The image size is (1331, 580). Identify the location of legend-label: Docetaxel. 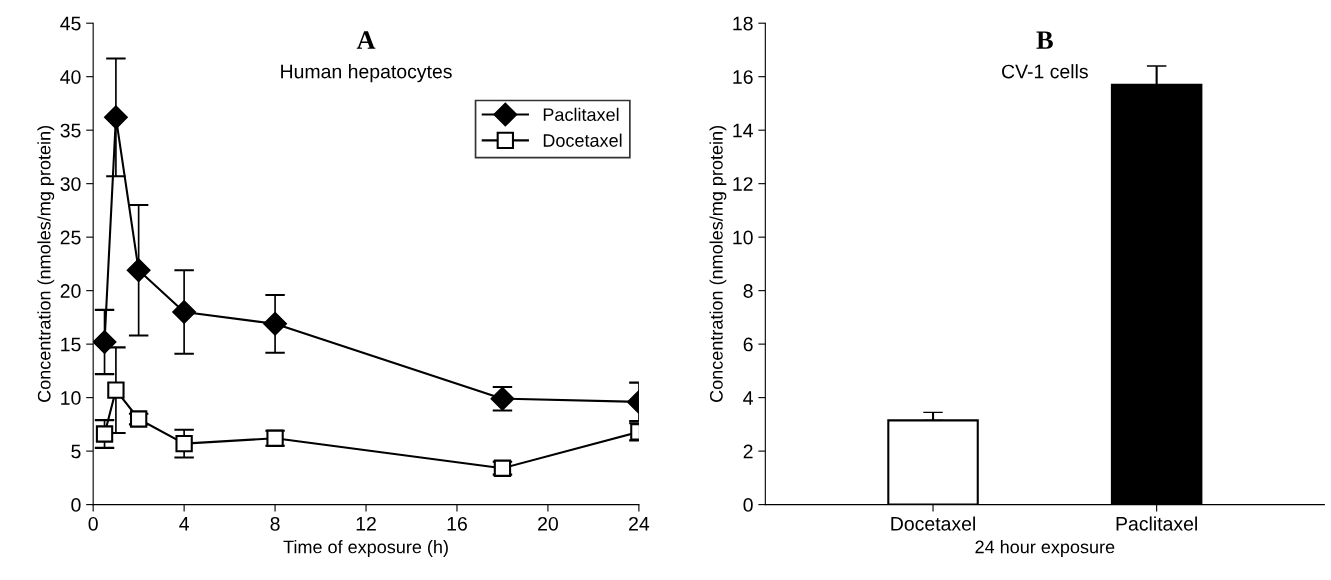
(582, 140).